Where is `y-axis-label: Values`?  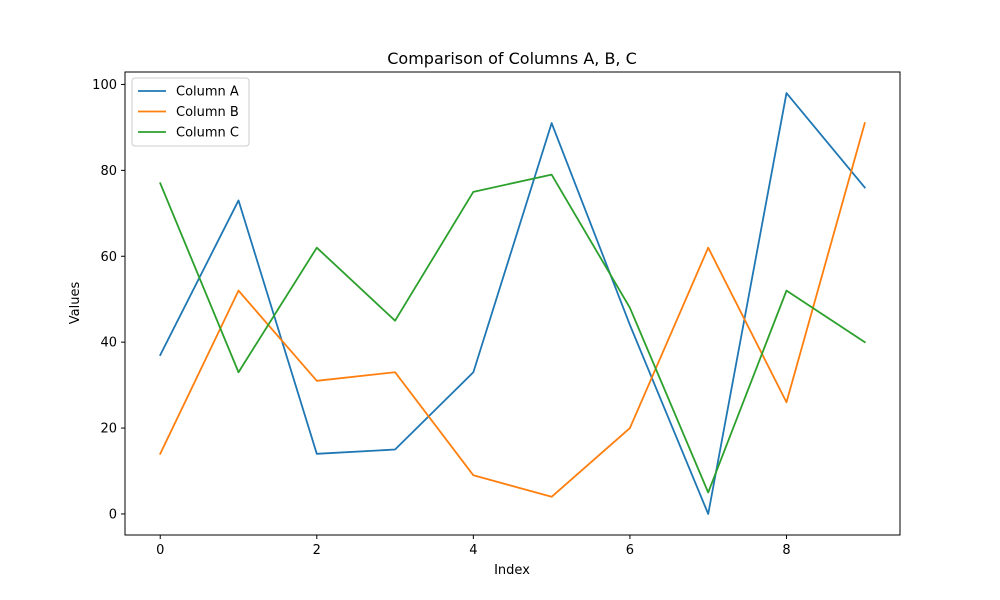 y-axis-label: Values is located at coordinates (75, 303).